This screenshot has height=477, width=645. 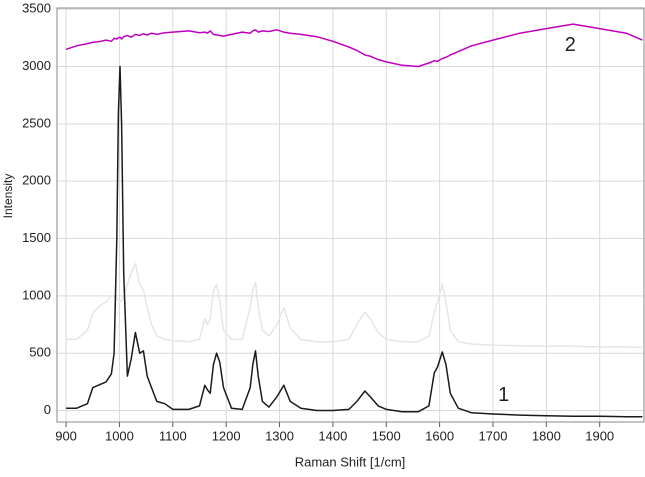 What do you see at coordinates (66, 435) in the screenshot?
I see `x-tick-label: 900` at bounding box center [66, 435].